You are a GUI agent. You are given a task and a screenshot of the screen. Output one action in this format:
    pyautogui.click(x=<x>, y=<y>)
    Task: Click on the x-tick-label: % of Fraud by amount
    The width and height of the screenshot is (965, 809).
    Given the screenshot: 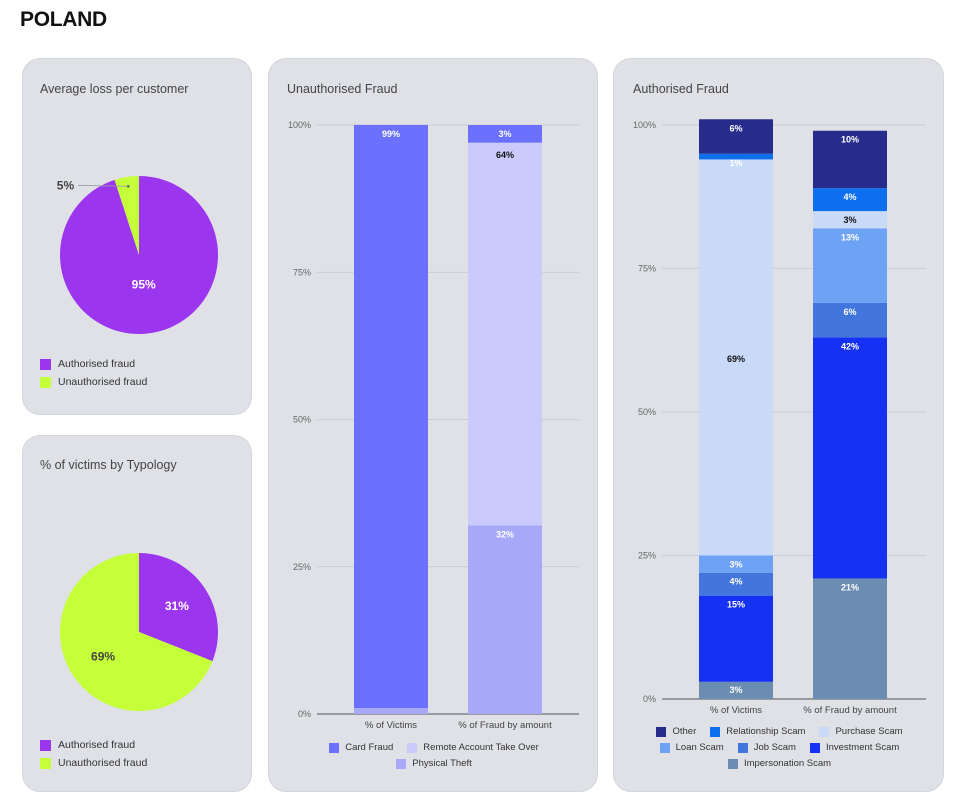 What is the action you would take?
    pyautogui.click(x=505, y=725)
    